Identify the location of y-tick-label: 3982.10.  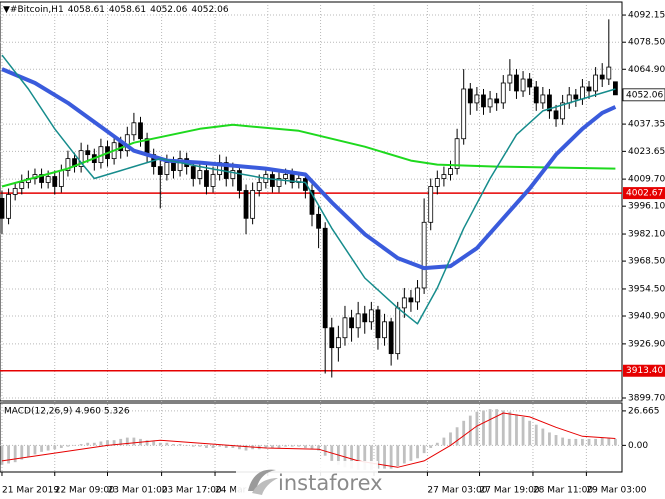
(646, 235).